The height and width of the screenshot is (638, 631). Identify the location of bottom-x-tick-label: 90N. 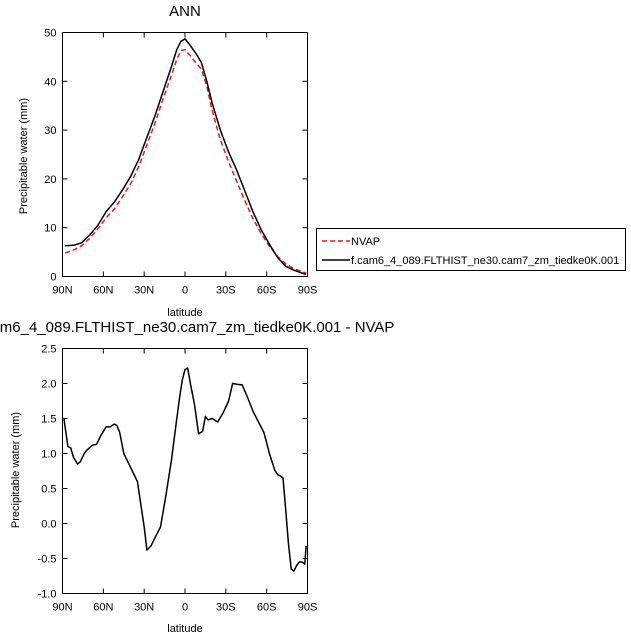
(62, 608).